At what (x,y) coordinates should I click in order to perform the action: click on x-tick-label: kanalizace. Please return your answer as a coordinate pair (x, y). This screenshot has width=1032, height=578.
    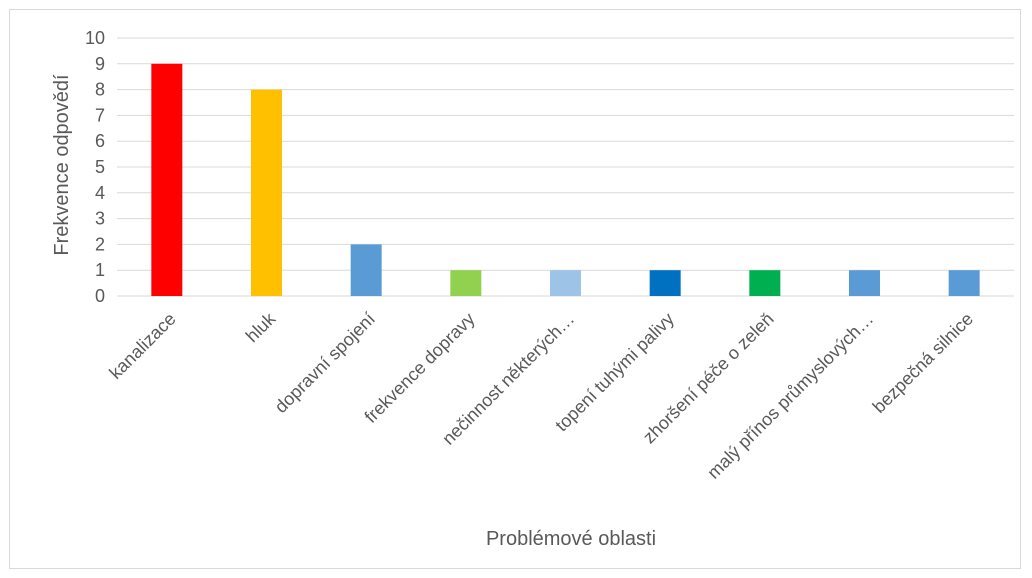
    Looking at the image, I should click on (142, 346).